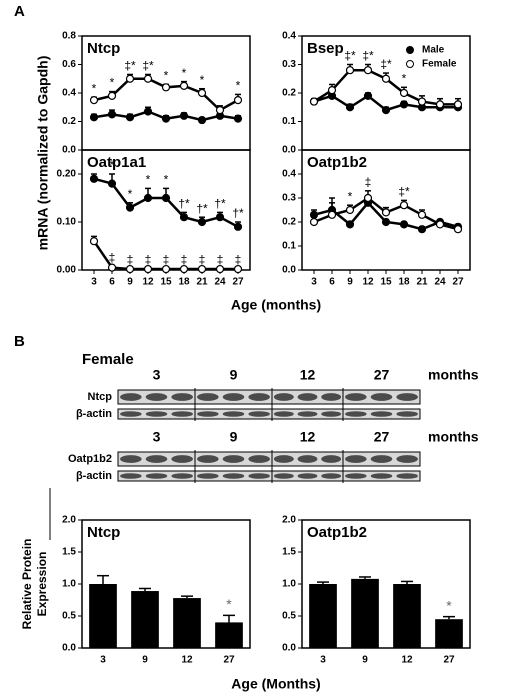 This screenshot has height=696, width=511. What do you see at coordinates (289, 64) in the screenshot?
I see `y-tick-label: 0.3` at bounding box center [289, 64].